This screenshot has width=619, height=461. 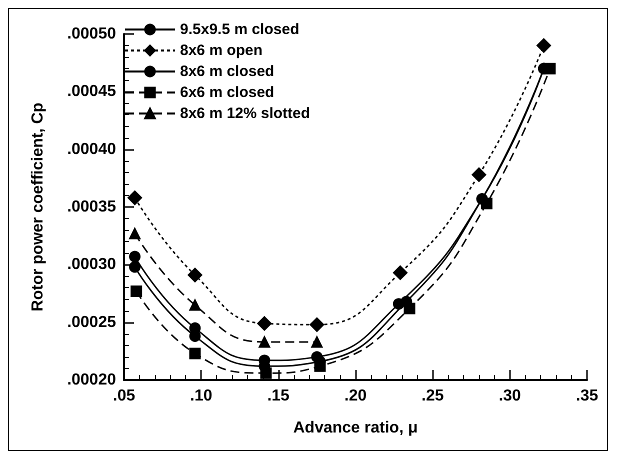 What do you see at coordinates (201, 396) in the screenshot?
I see `x-tick-label: .10` at bounding box center [201, 396].